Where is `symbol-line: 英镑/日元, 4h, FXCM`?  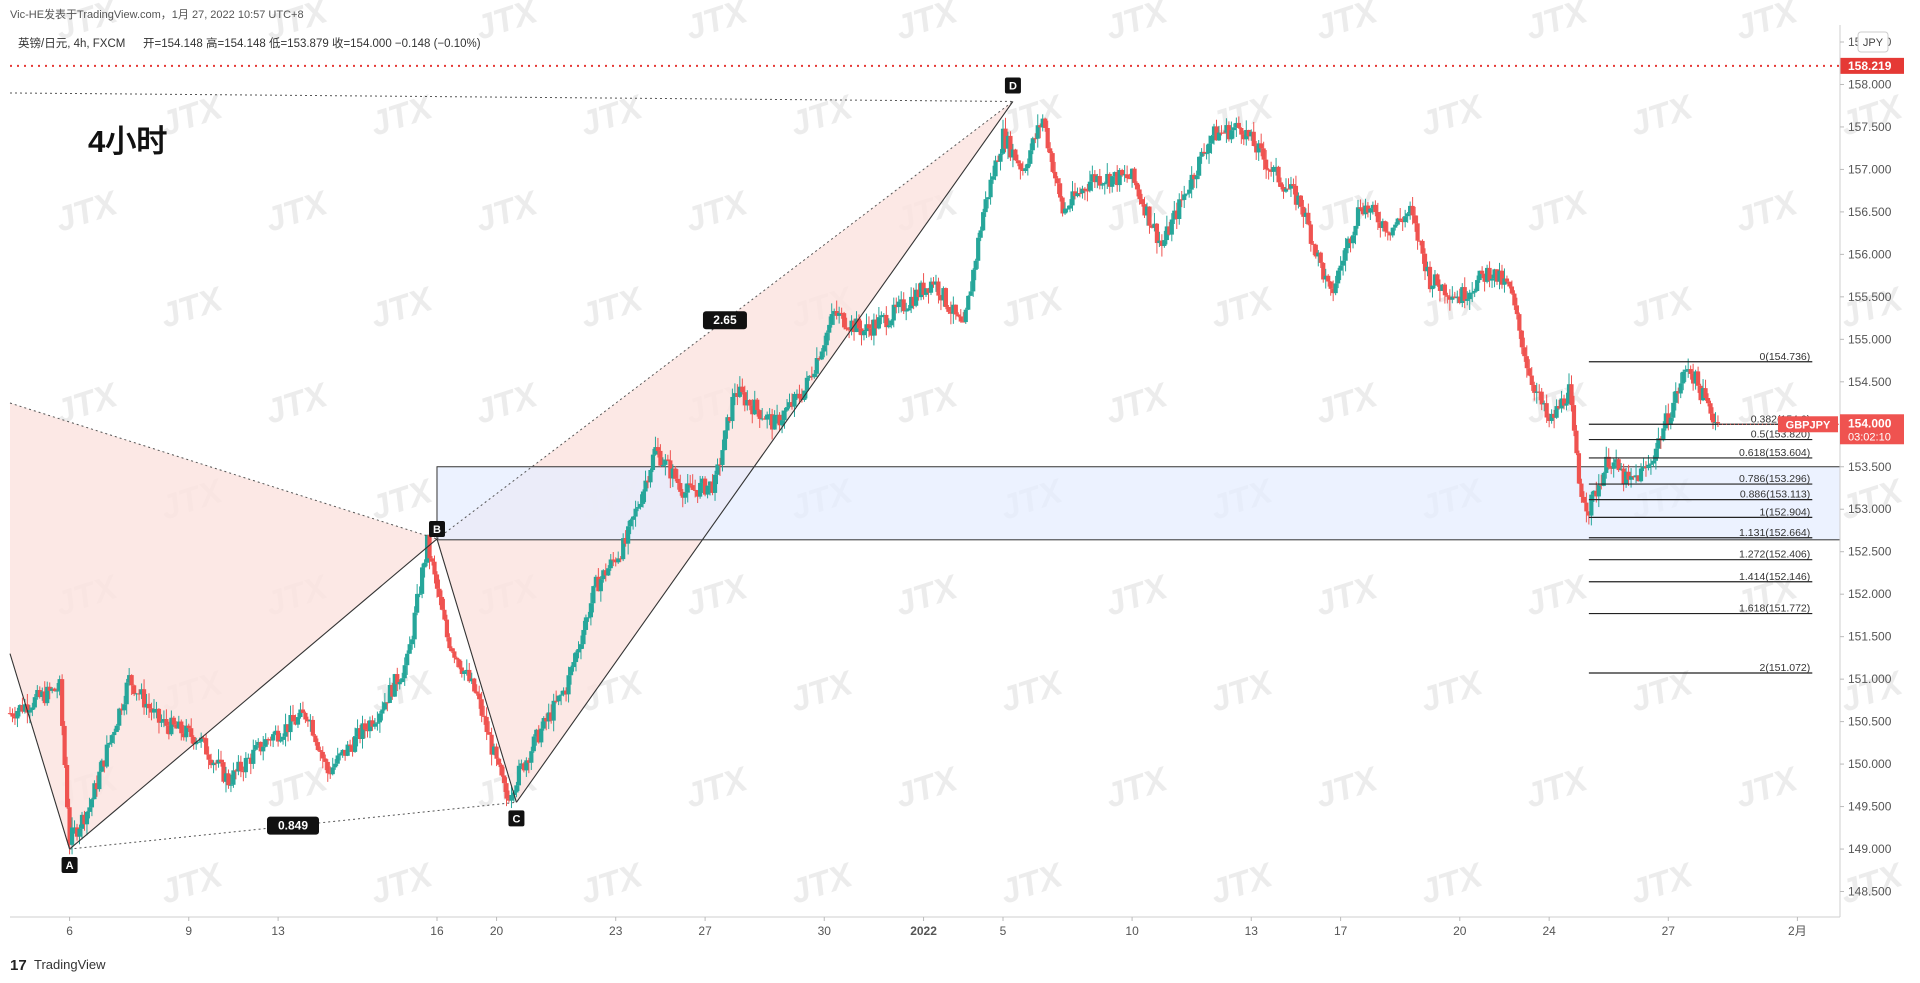
symbol-line: 英镑/日元, 4h, FXCM is located at coordinates (71, 43).